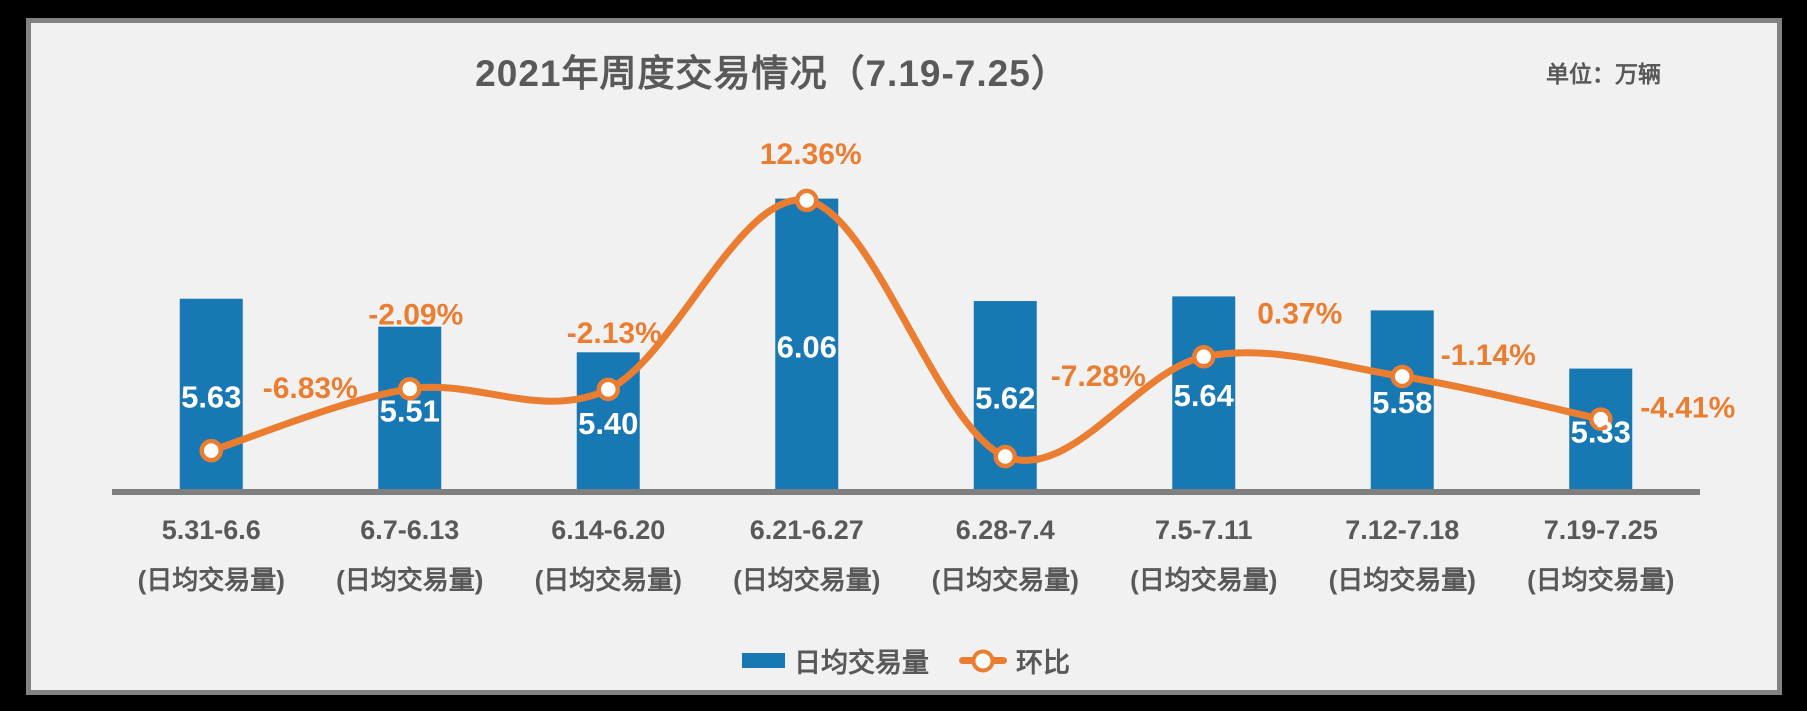 Image resolution: width=1807 pixels, height=711 pixels. What do you see at coordinates (1204, 530) in the screenshot?
I see `category-label: 7.5-7.11` at bounding box center [1204, 530].